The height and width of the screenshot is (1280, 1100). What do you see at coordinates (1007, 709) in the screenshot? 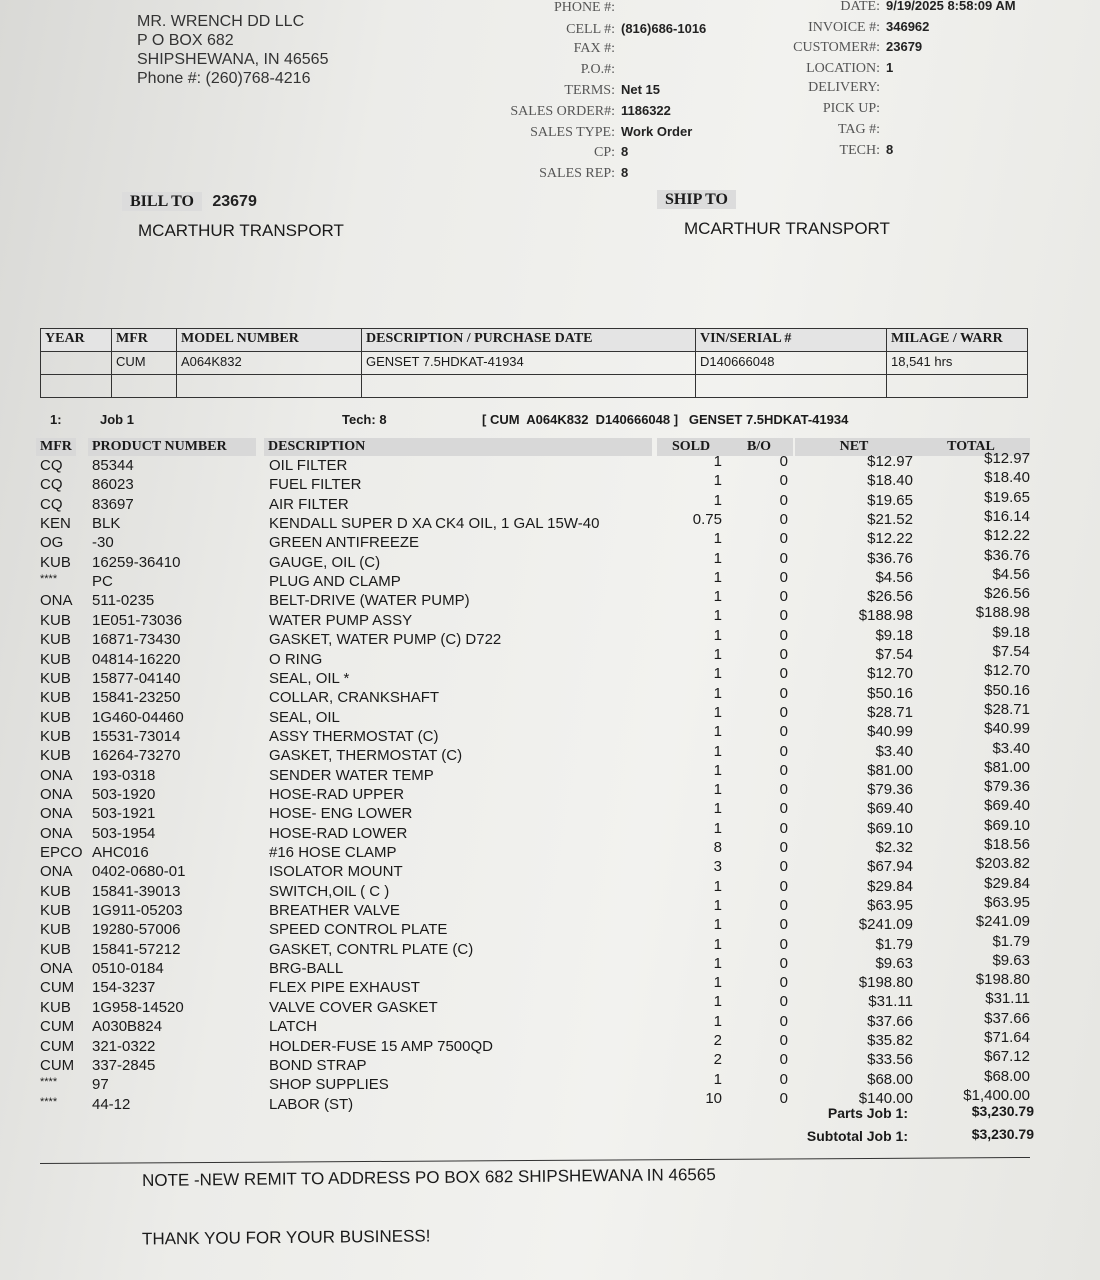
I see `item-total: $28.71` at bounding box center [1007, 709].